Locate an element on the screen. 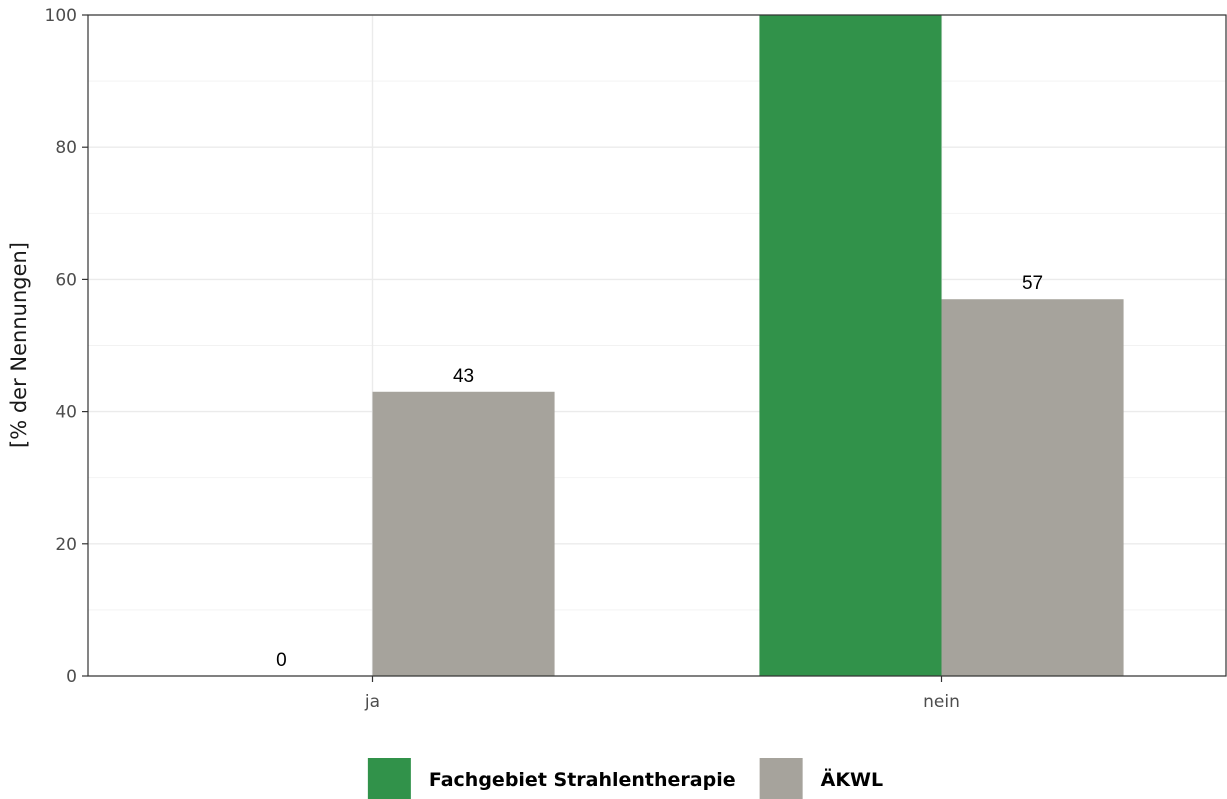 Image resolution: width=1227 pixels, height=799 pixels. data-label: 43 is located at coordinates (463, 376).